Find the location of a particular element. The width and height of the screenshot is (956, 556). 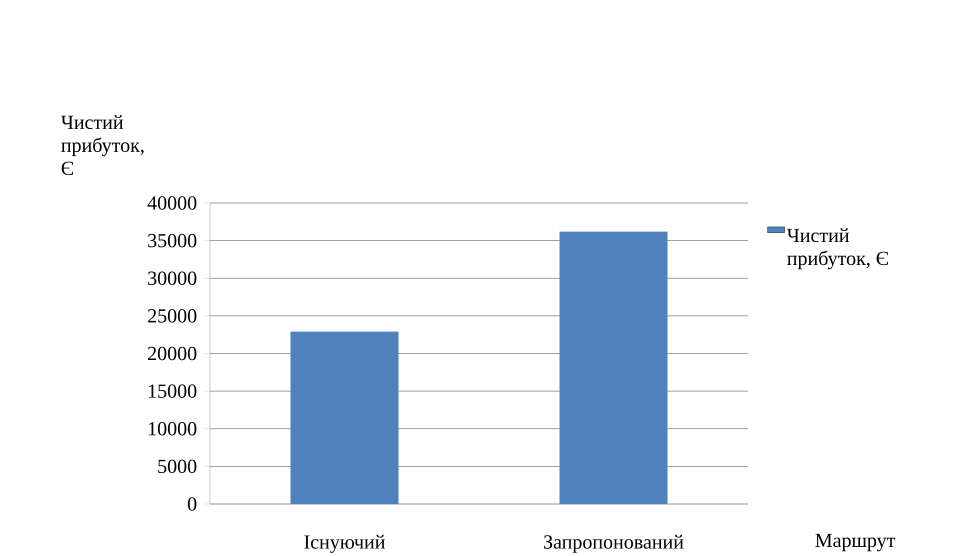

y-tick-label: 0 is located at coordinates (192, 504).